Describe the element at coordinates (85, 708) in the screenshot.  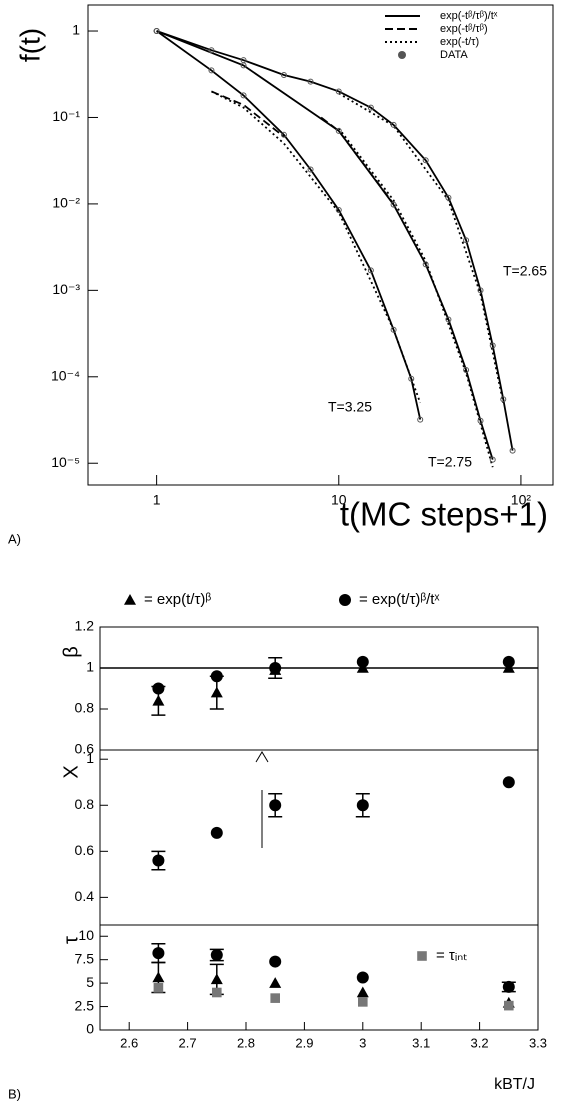
I see `y-tick-label: 0.8` at that location.